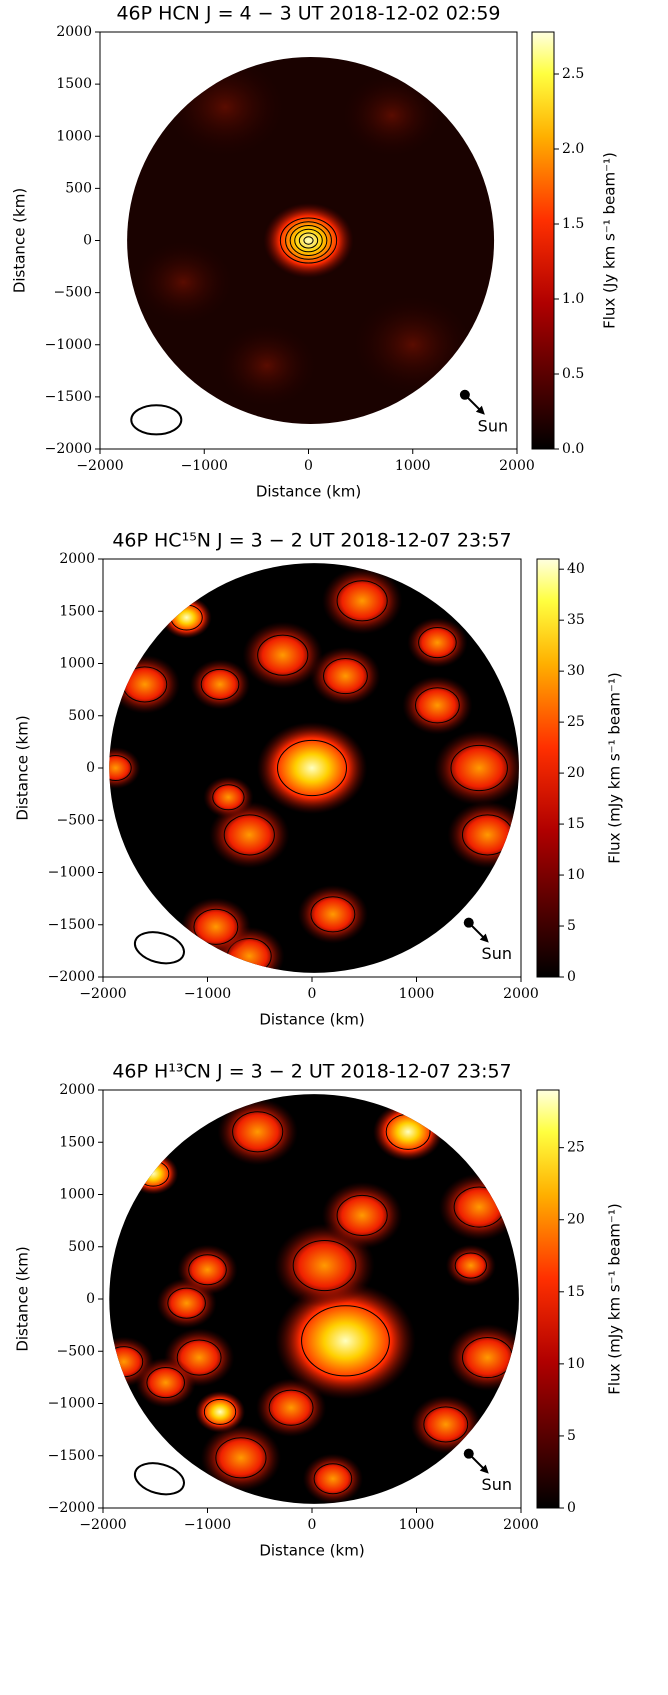 The image size is (668, 1695). I want to click on colorbar-tick-label: 25, so click(576, 722).